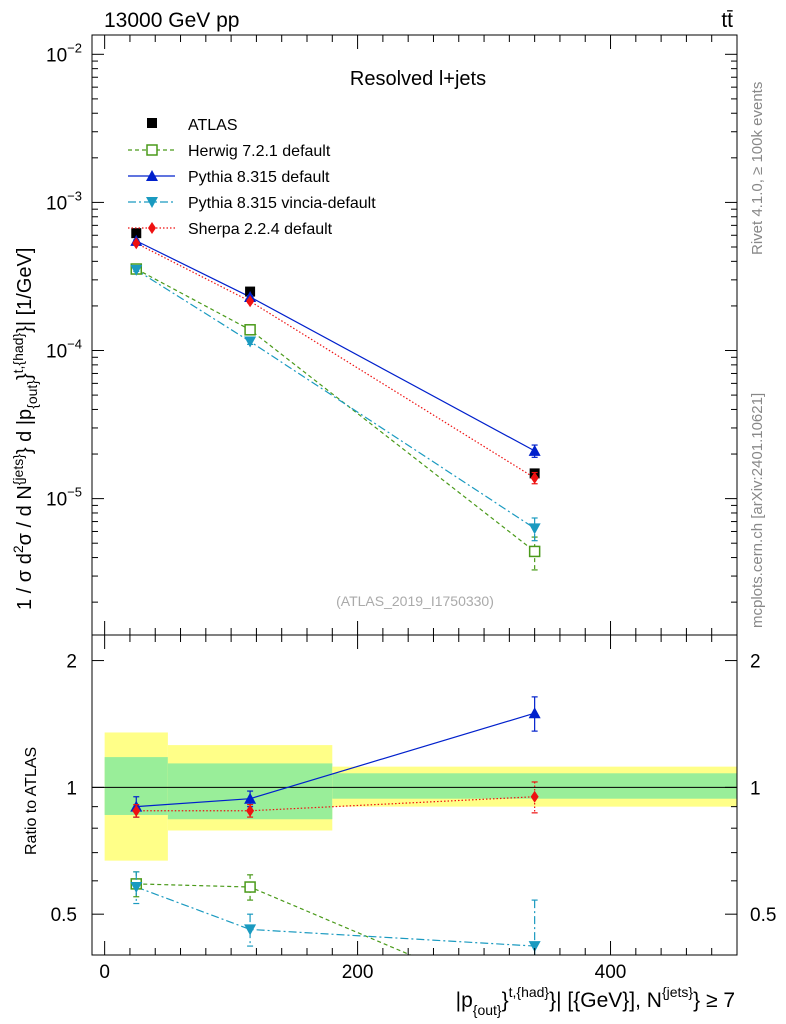 Image resolution: width=786 pixels, height=1024 pixels. I want to click on legend-herwig-label: Herwig 7.2.1 default, so click(259, 151).